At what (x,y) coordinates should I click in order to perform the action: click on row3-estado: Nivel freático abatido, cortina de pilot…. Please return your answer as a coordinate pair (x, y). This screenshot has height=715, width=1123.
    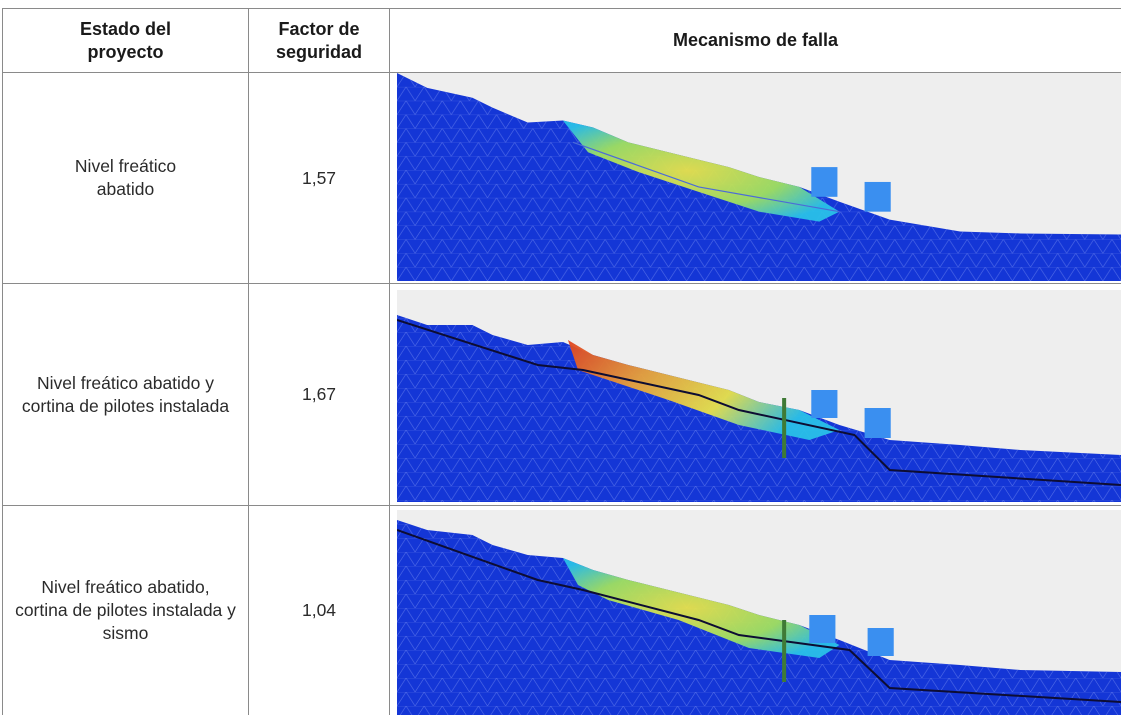
    Looking at the image, I should click on (125, 610).